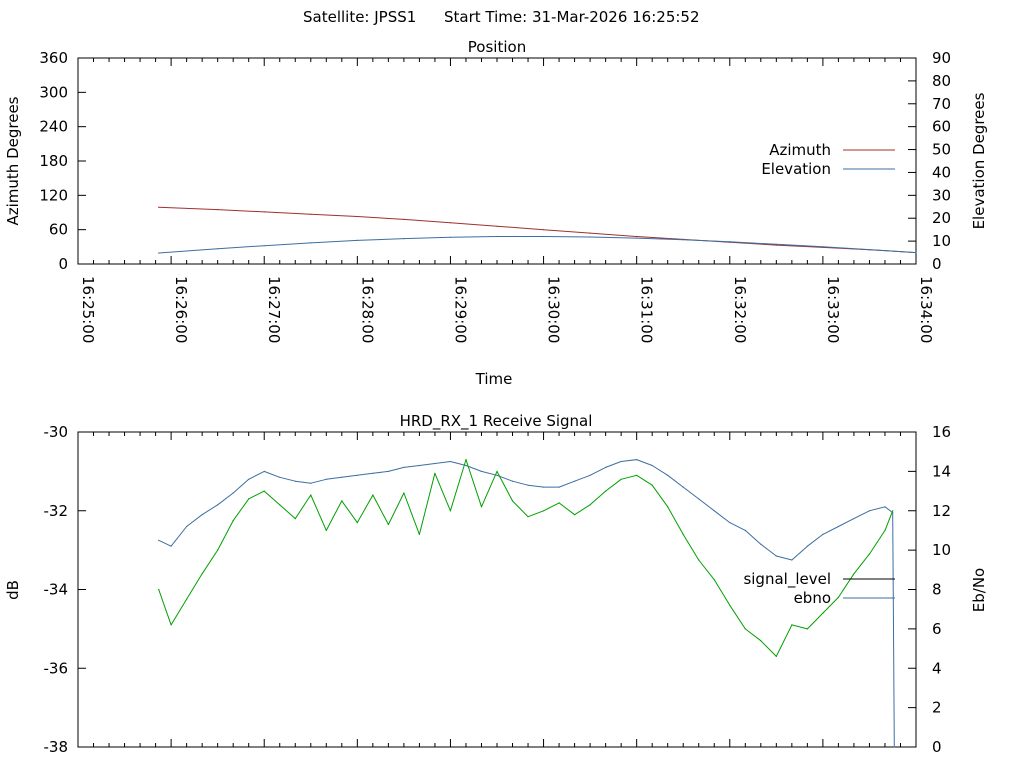  Describe the element at coordinates (937, 708) in the screenshot. I see `y2-tick-label: 2` at that location.